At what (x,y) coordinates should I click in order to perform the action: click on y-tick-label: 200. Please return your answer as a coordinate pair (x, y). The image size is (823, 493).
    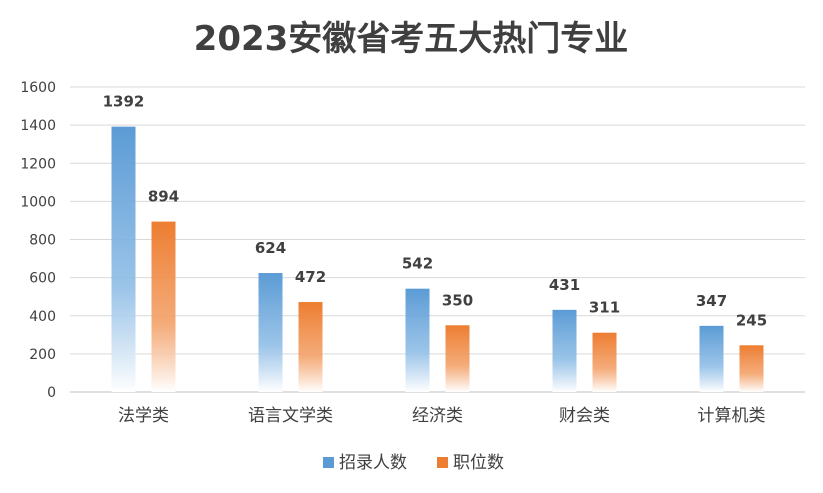
    Looking at the image, I should click on (42, 355).